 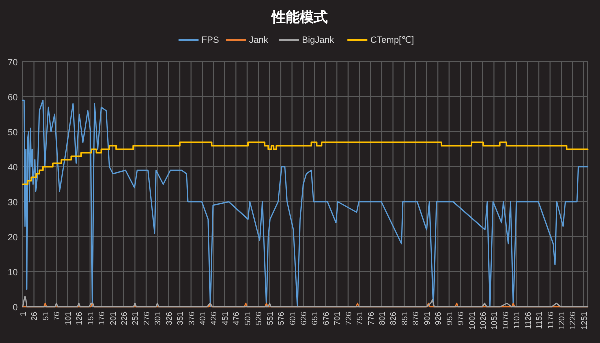 What do you see at coordinates (562, 320) in the screenshot?
I see `x-tick-label: 1201` at bounding box center [562, 320].